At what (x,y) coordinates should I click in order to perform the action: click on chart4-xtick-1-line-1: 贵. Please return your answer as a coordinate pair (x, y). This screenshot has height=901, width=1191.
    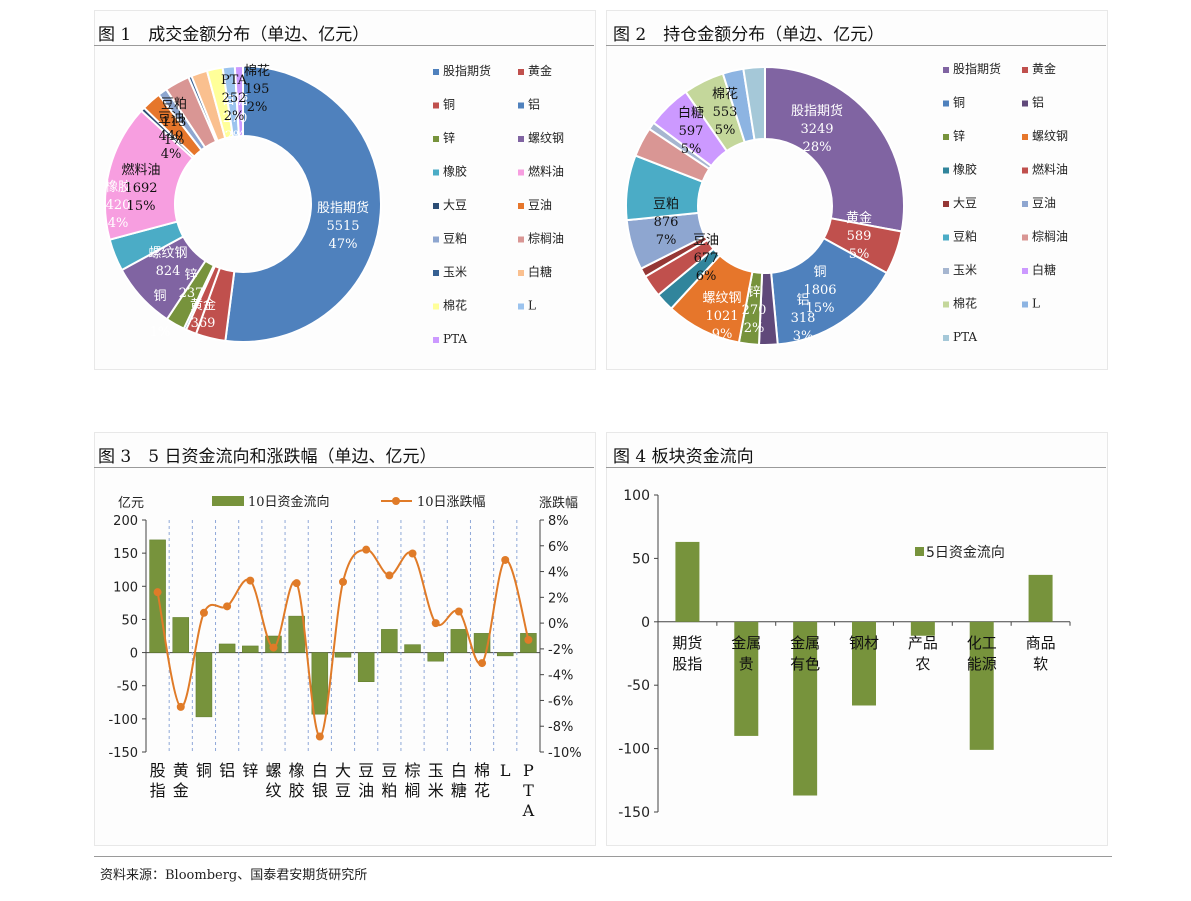
    Looking at the image, I should click on (746, 664).